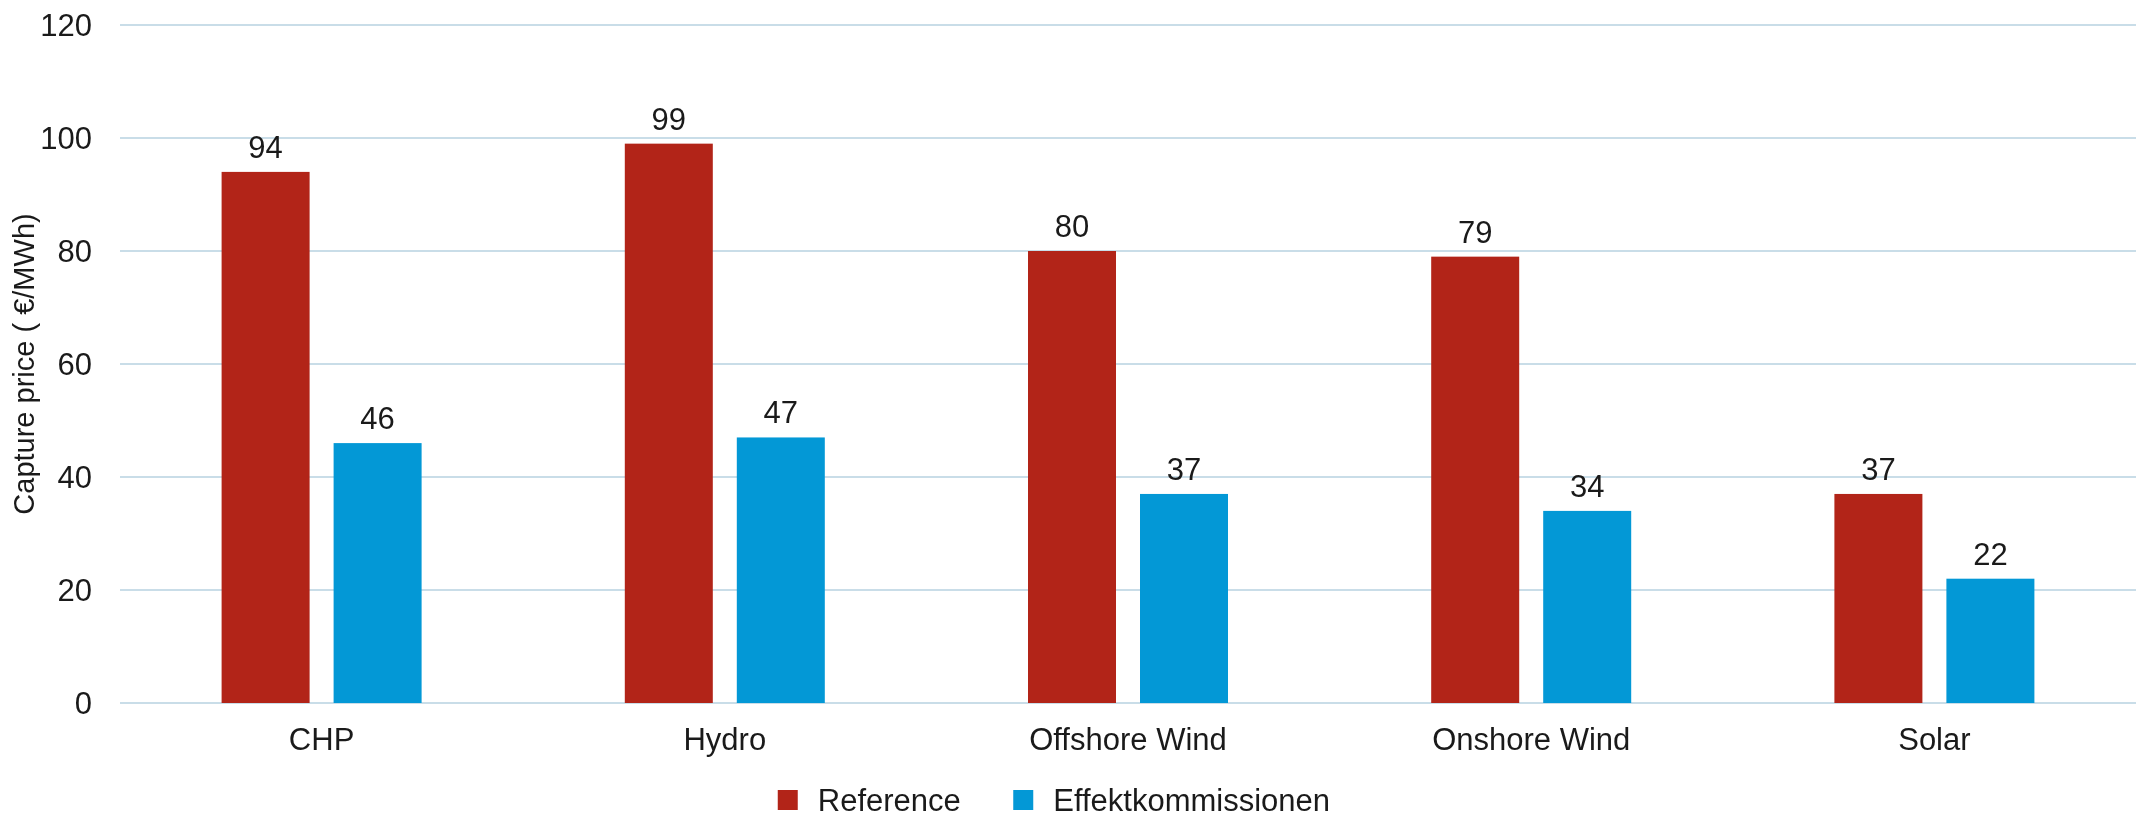 This screenshot has width=2144, height=832. Describe the element at coordinates (24, 364) in the screenshot. I see `y-axis-title: Capture price ( €/MWh)` at that location.